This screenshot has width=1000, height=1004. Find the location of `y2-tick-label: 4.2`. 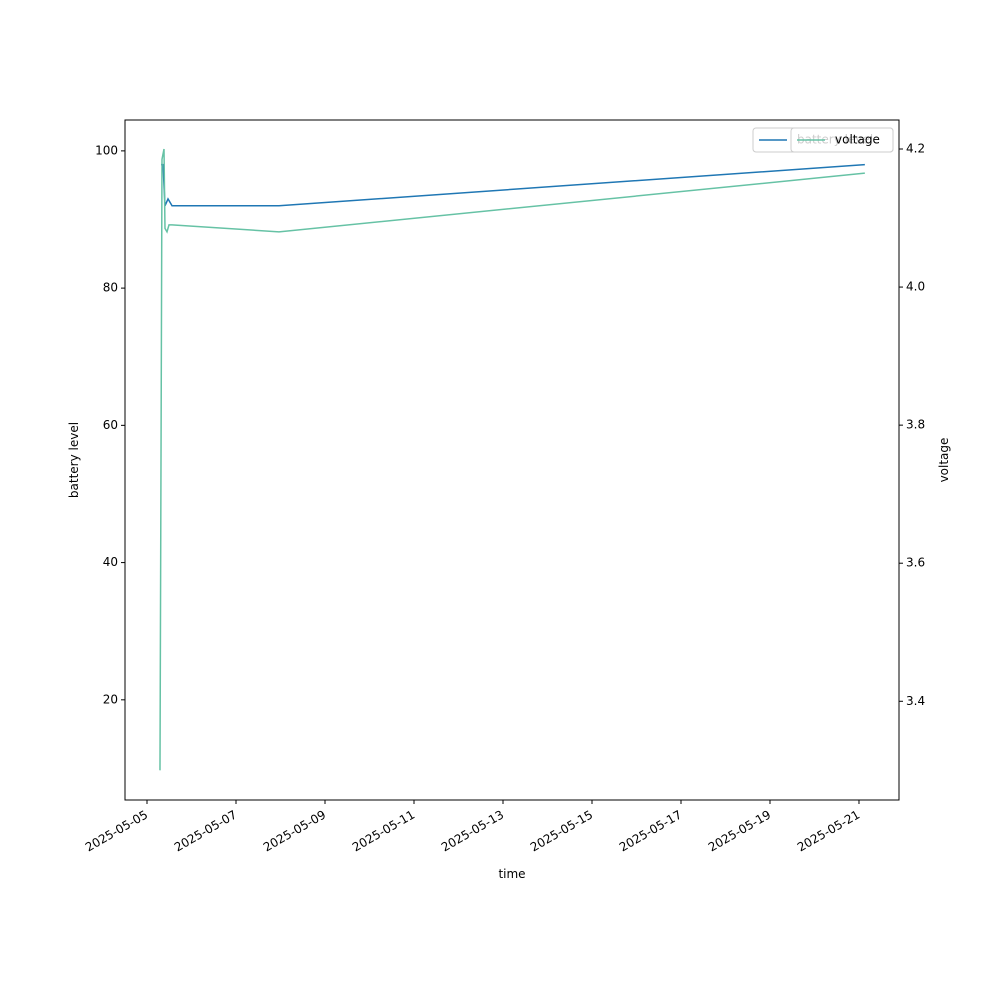

y2-tick-label: 4.2 is located at coordinates (915, 148).